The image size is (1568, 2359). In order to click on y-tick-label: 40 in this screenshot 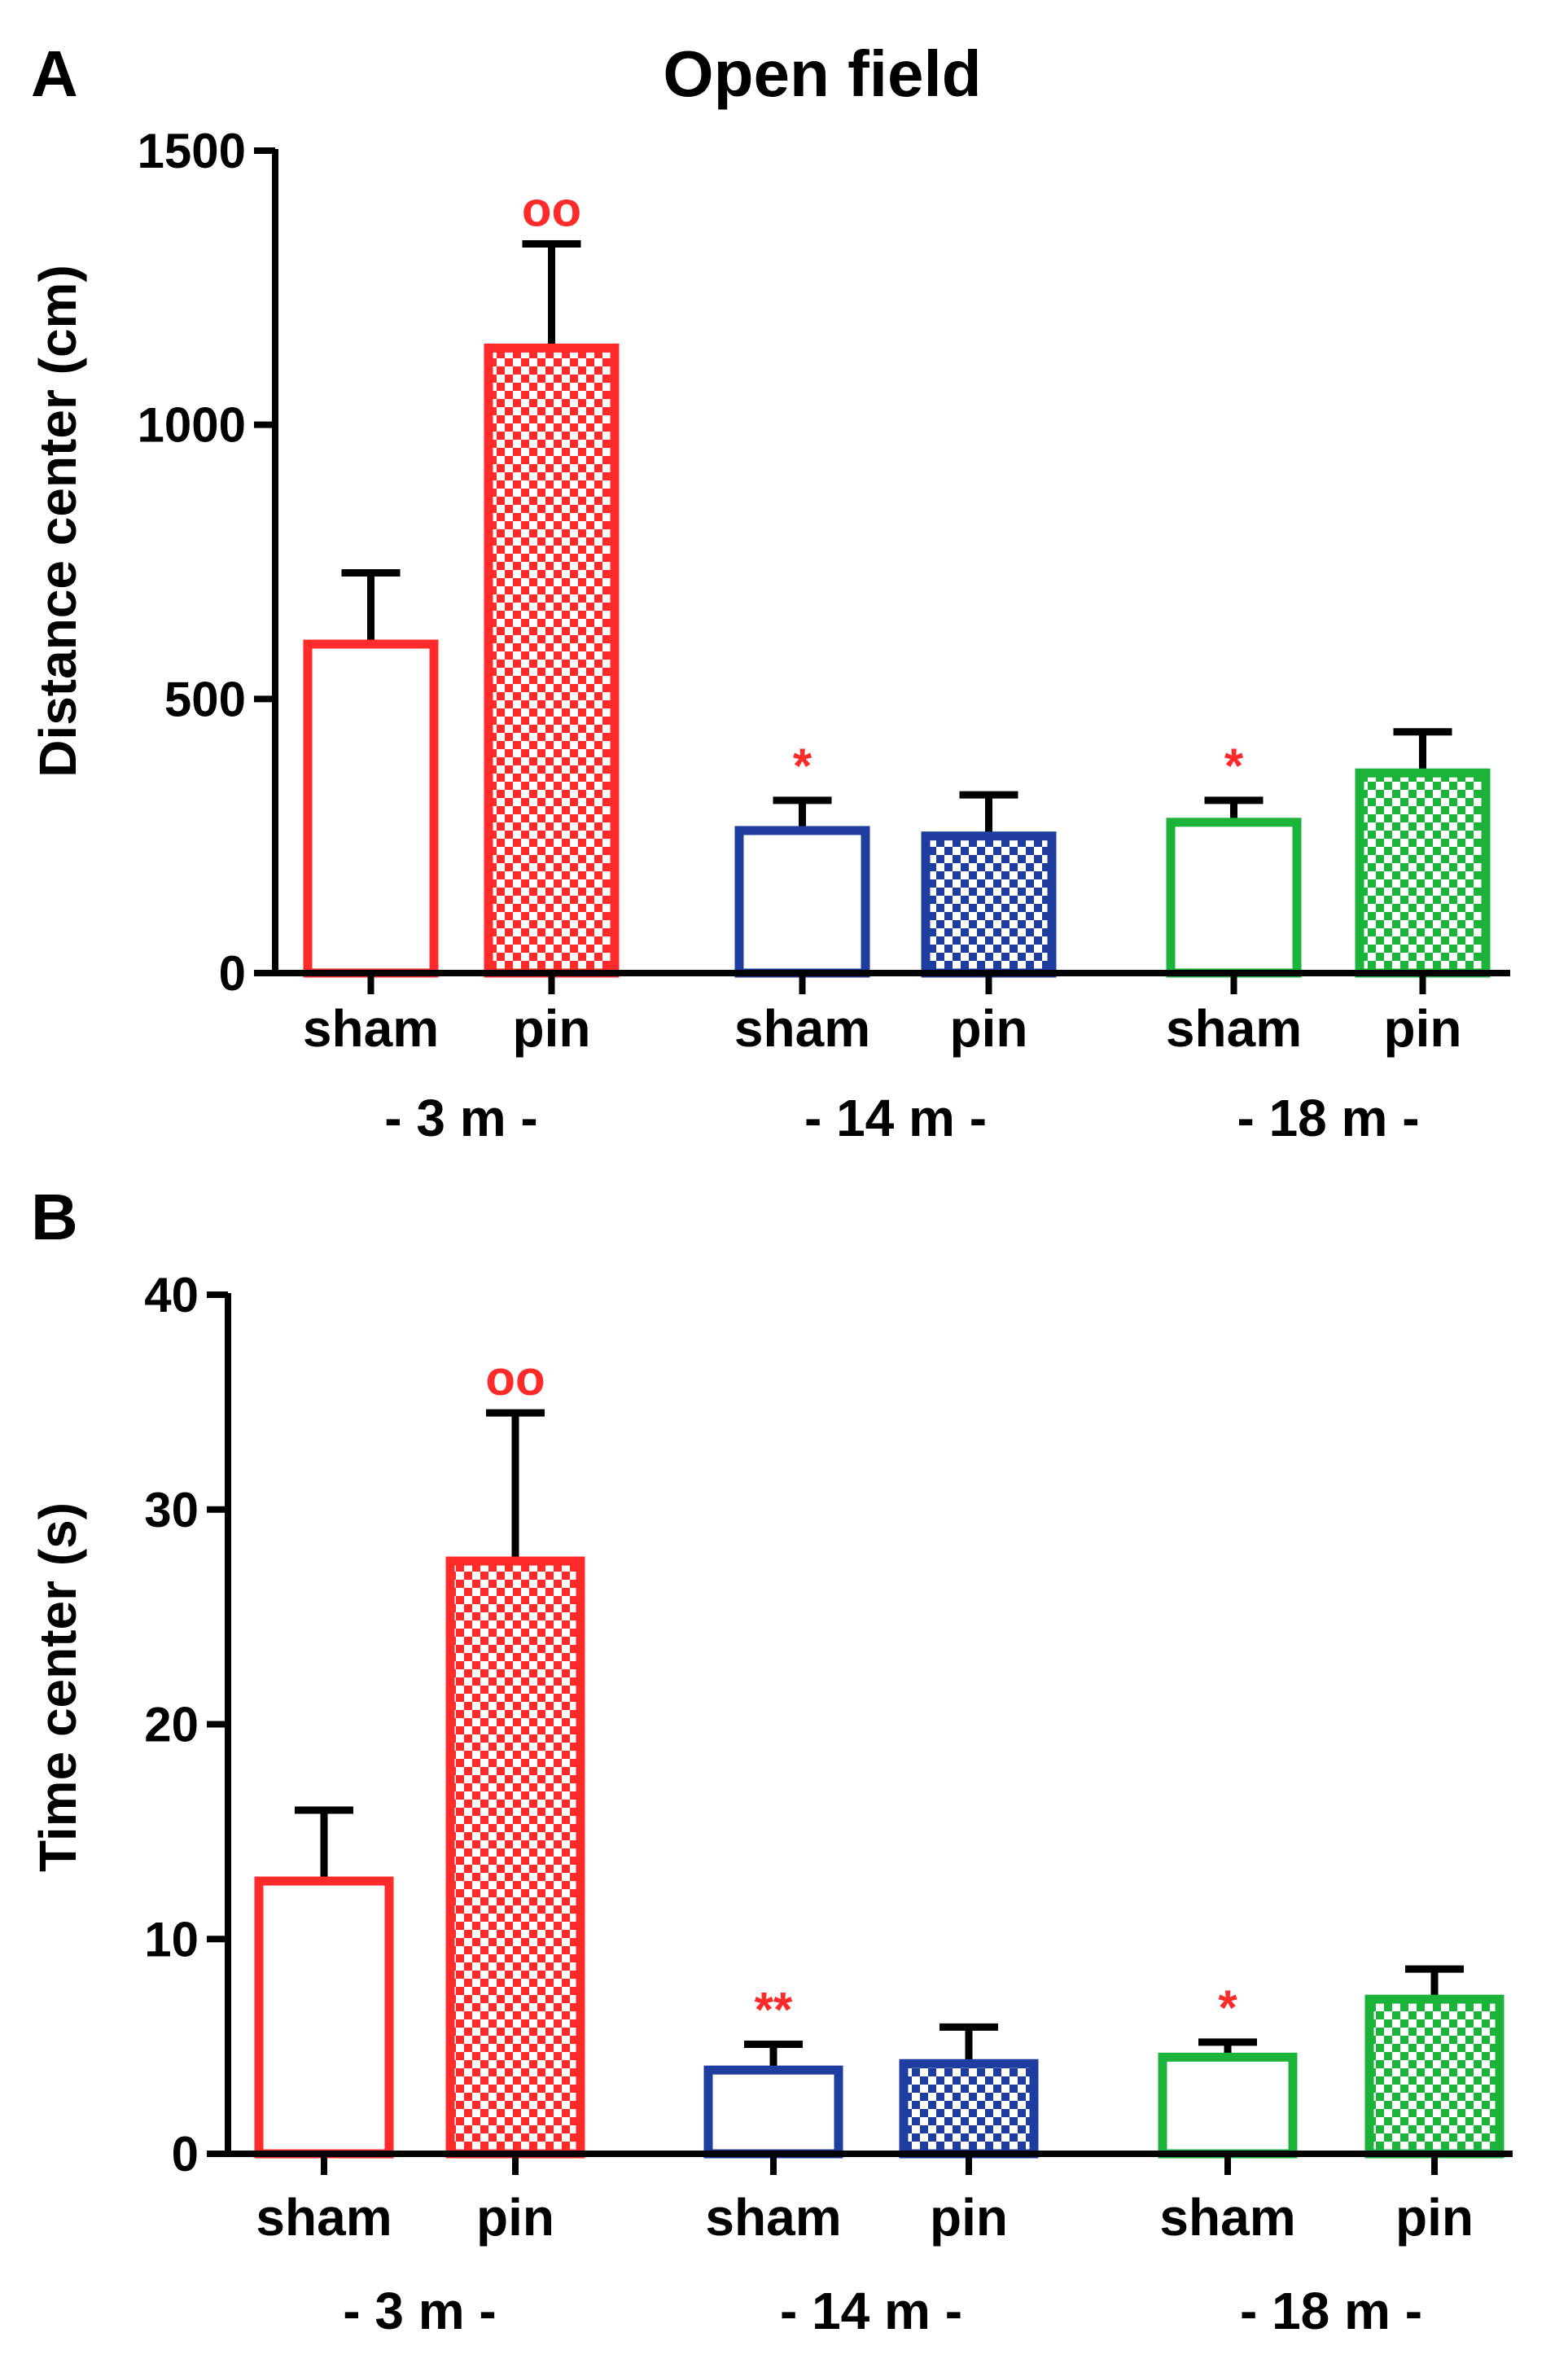, I will do `click(171, 1295)`.